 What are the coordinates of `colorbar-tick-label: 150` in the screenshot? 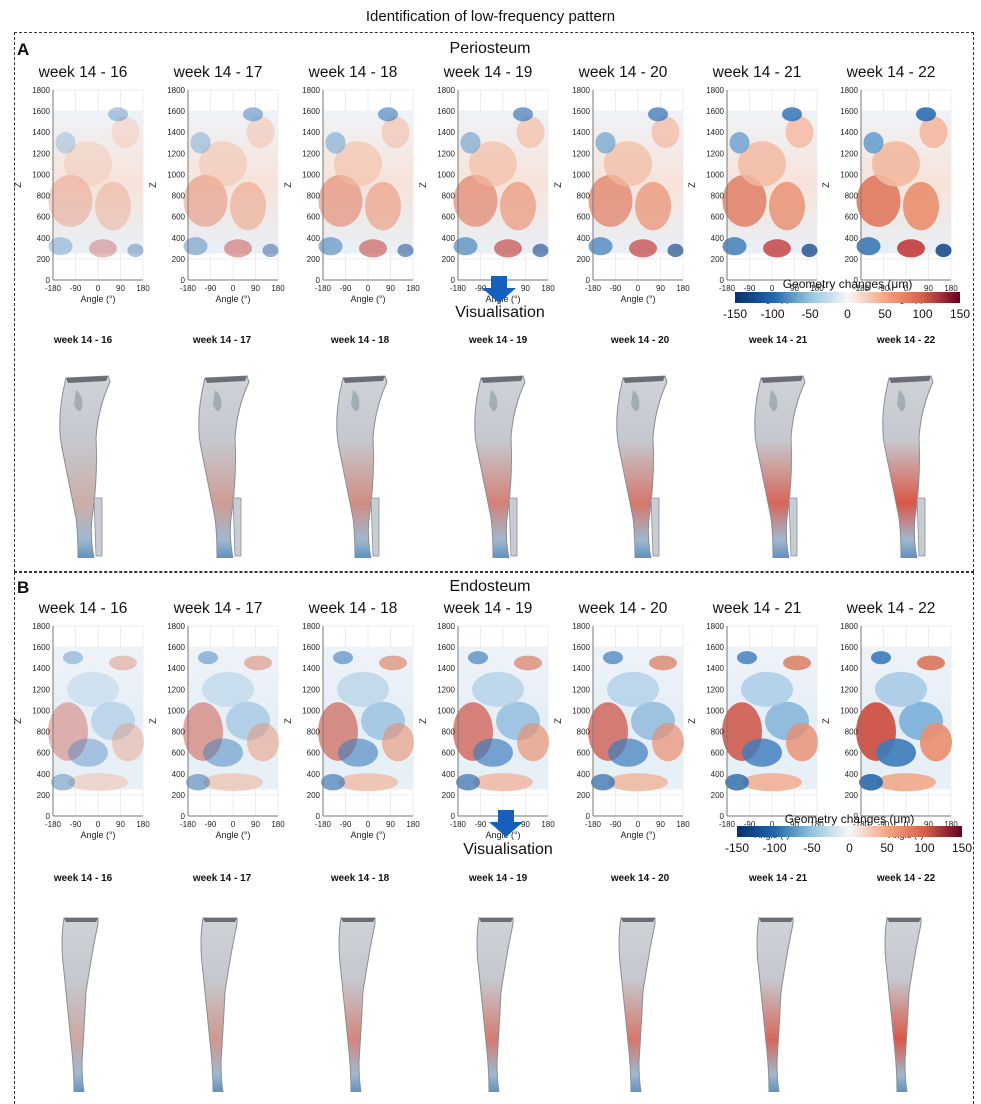 It's located at (962, 848).